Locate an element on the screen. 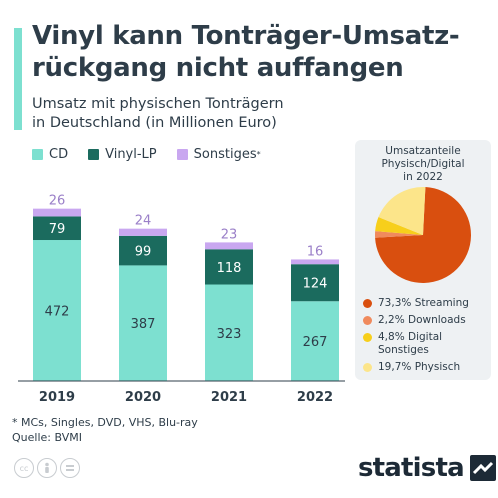 The image size is (498, 498). source-label: Quelle: BVMI is located at coordinates (47, 437).